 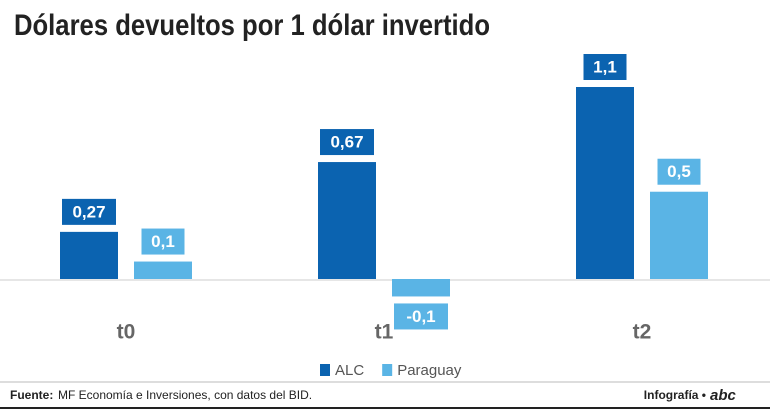 I want to click on value-label: 0,5, so click(x=679, y=171).